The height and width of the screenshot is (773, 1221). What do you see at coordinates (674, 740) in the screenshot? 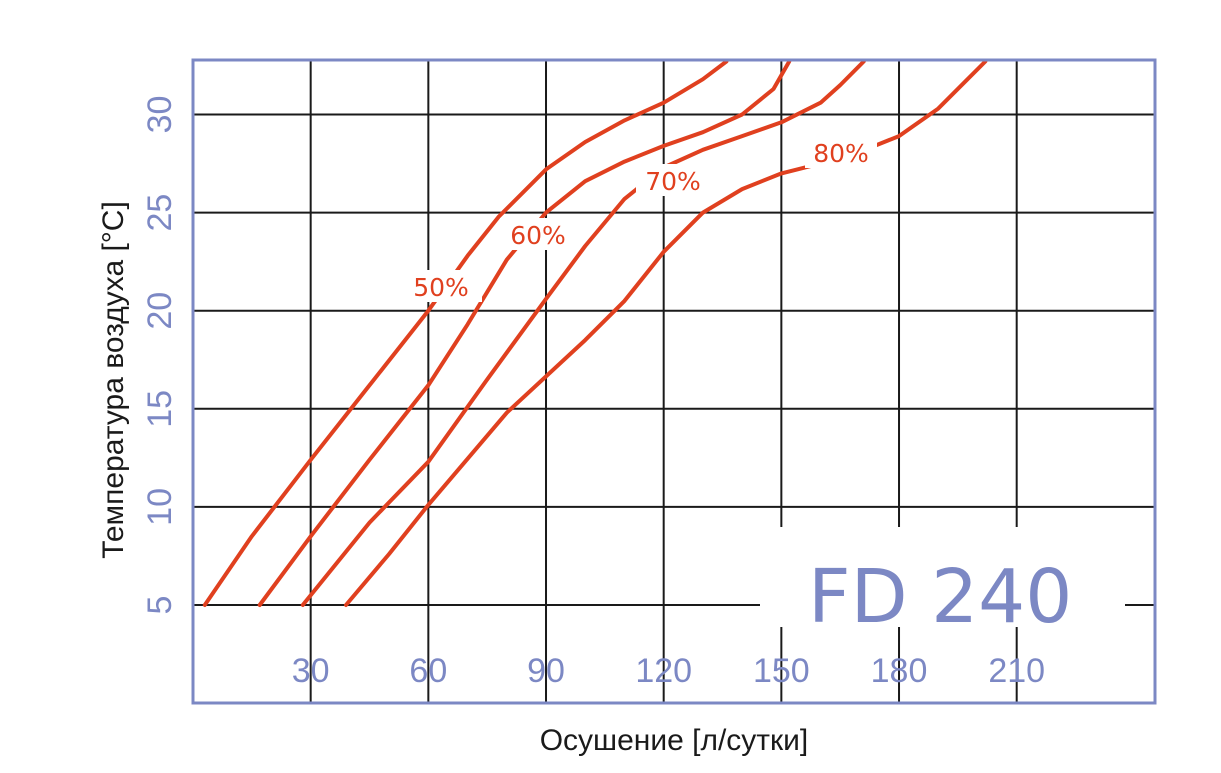
I see `x-axis-title: Осушение [л/сутки]` at bounding box center [674, 740].